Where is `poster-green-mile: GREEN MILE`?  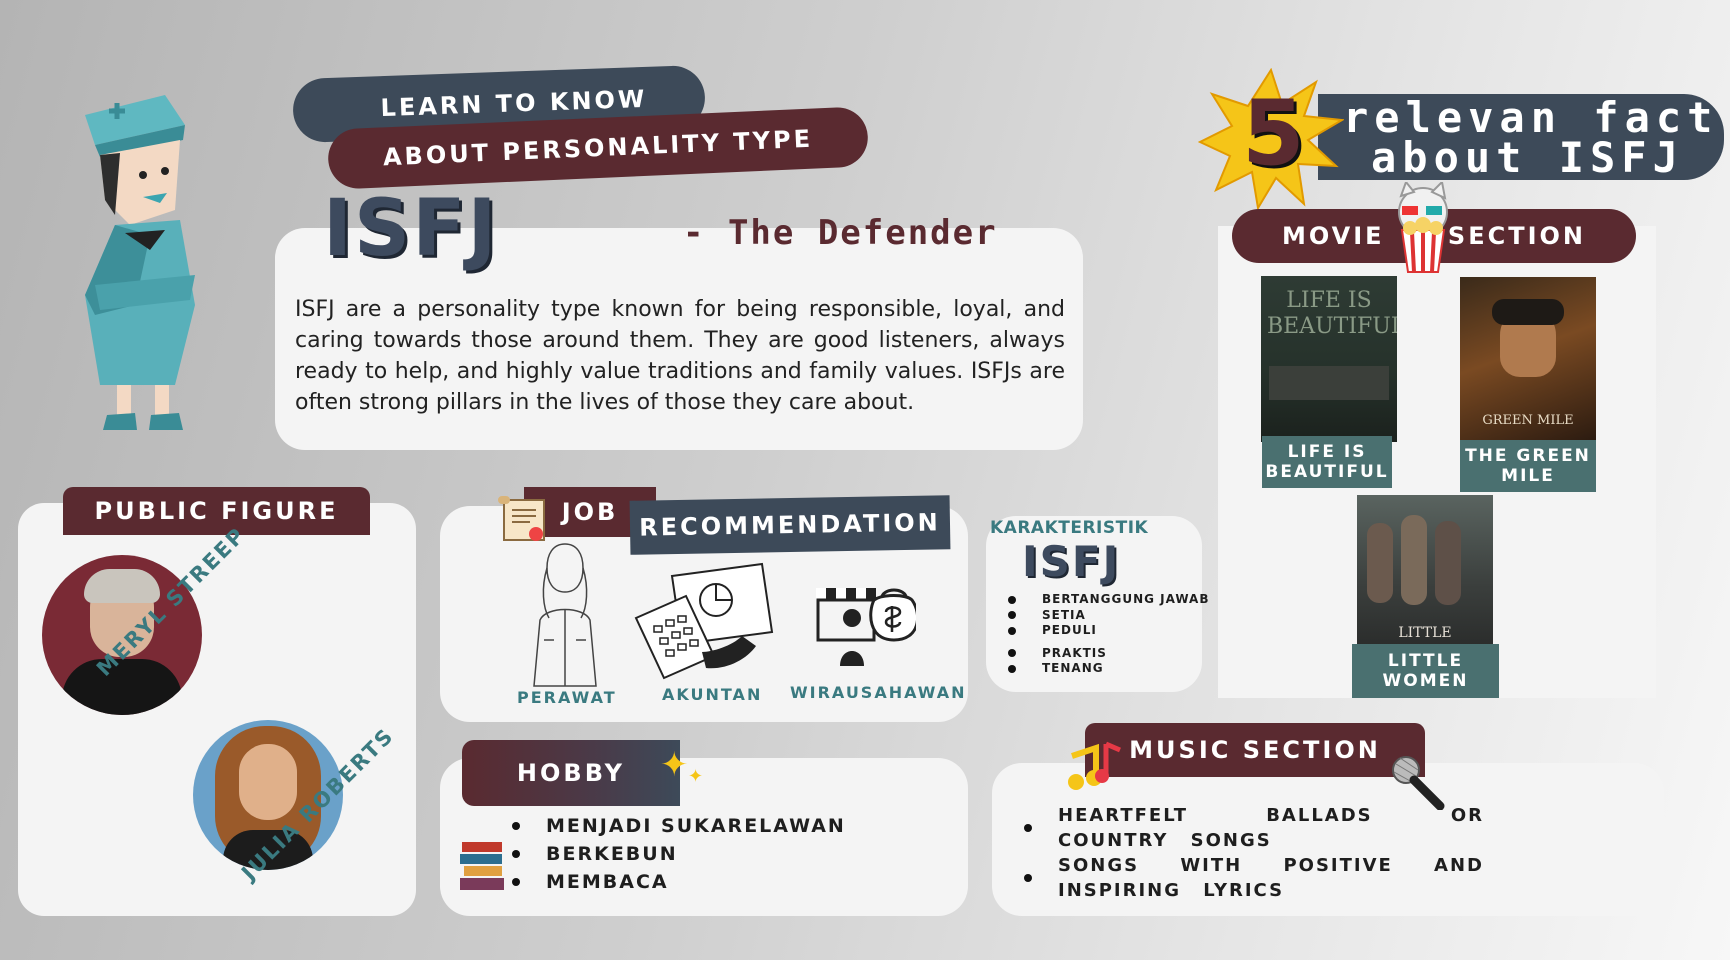 poster-green-mile: GREEN MILE is located at coordinates (1528, 360).